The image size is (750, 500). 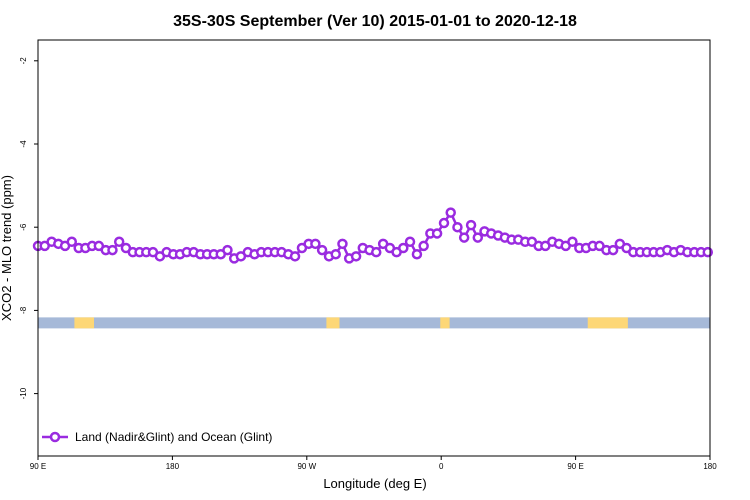 I want to click on y-axis-ticks: -2 -4 -6 -8 -10, so click(x=28, y=228).